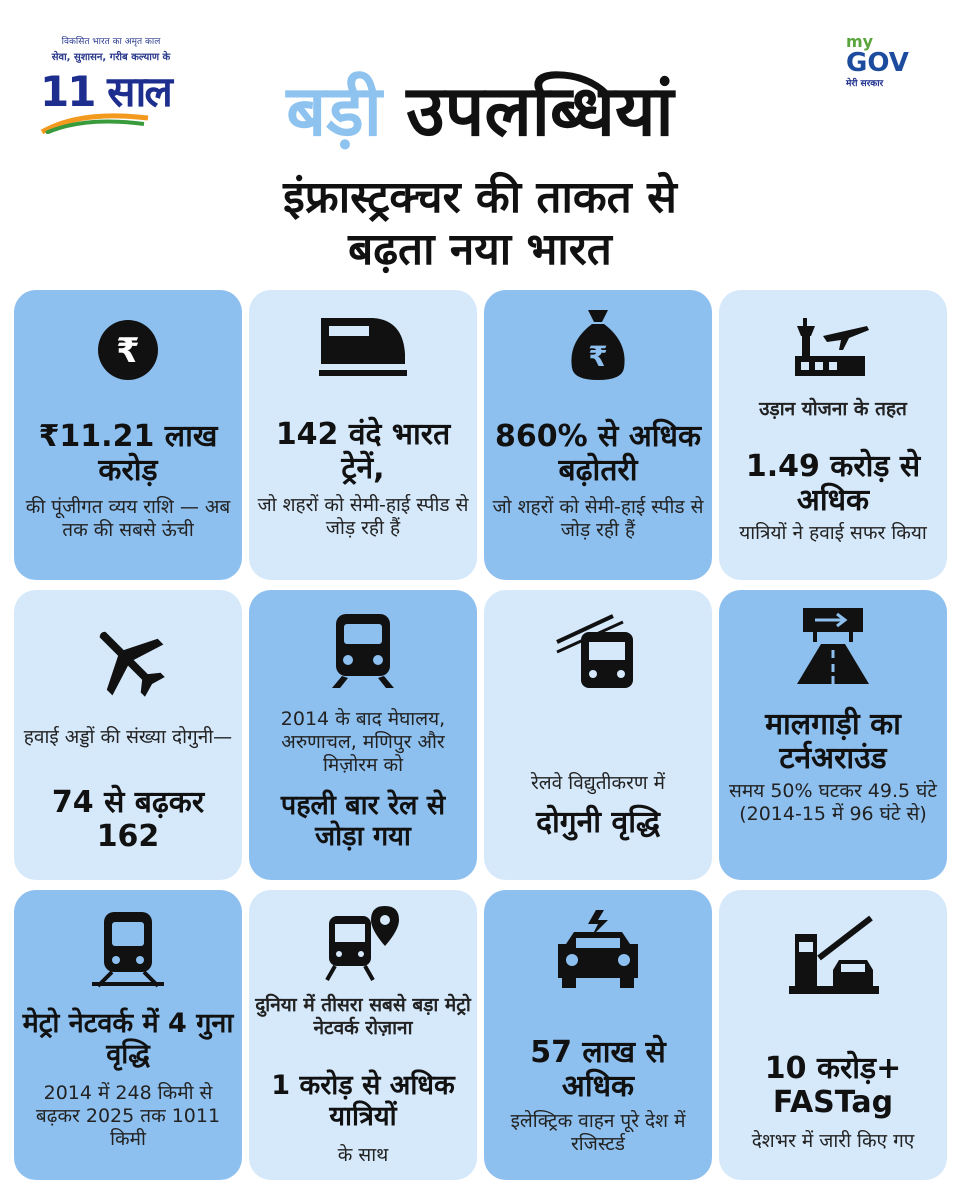 Image resolution: width=960 pixels, height=1200 pixels. What do you see at coordinates (111, 57) in the screenshot?
I see `logo-tagline-2: सेवा, सुशासन, गरीब कल्याण के` at bounding box center [111, 57].